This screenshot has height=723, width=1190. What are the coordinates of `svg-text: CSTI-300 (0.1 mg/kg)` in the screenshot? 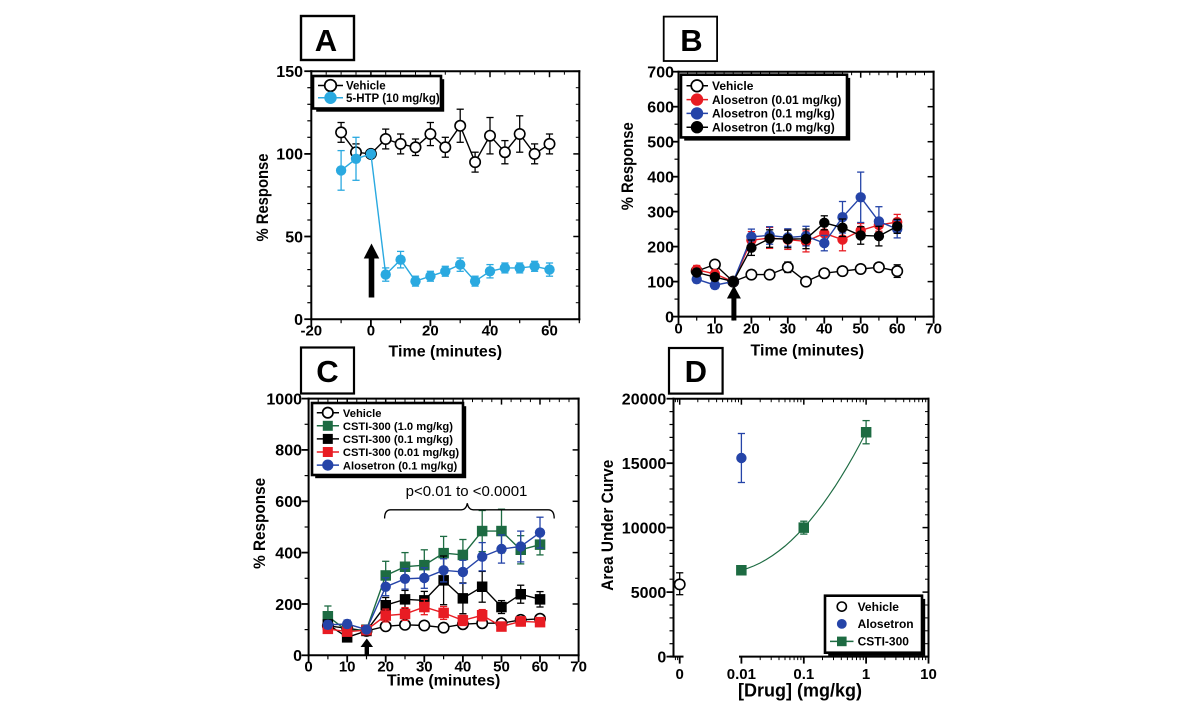 It's located at (398, 440).